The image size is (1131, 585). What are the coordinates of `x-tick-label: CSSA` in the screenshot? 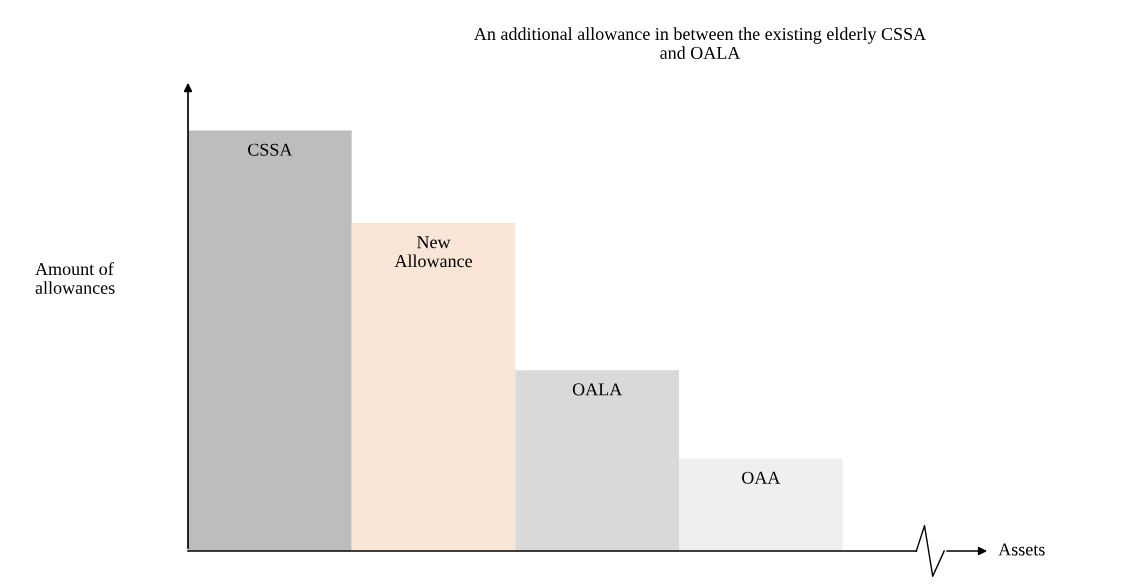 It's located at (270, 149).